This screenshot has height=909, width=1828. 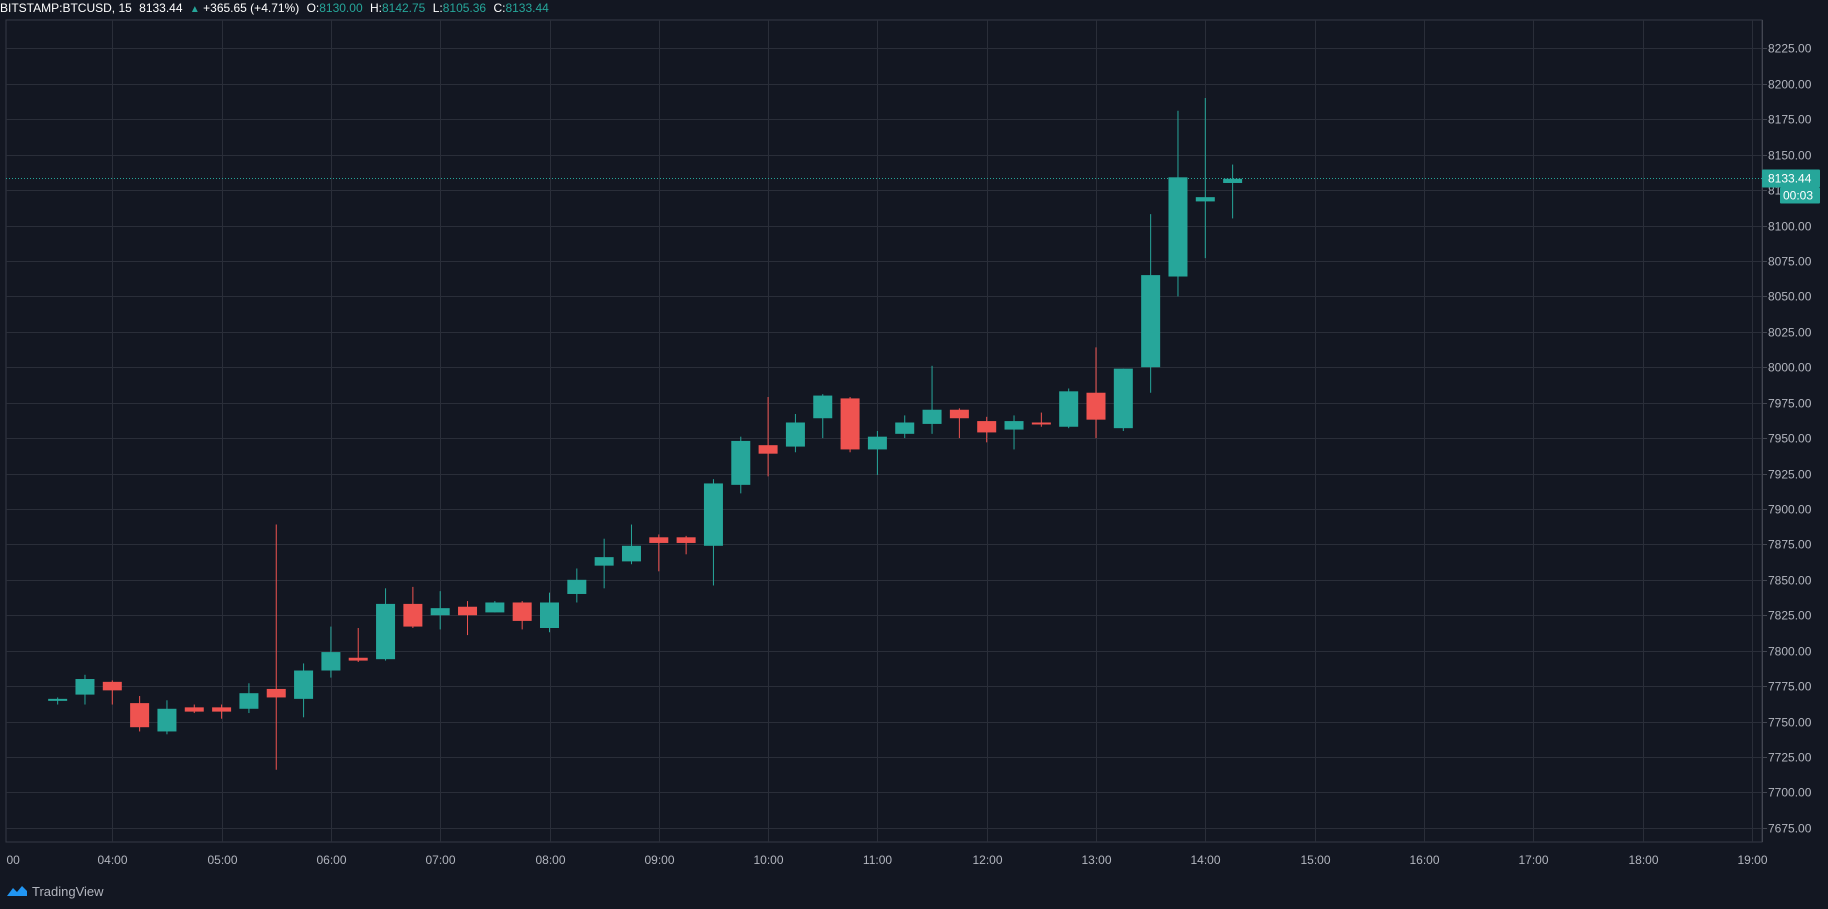 I want to click on time-tick-label: 08:00, so click(x=550, y=860).